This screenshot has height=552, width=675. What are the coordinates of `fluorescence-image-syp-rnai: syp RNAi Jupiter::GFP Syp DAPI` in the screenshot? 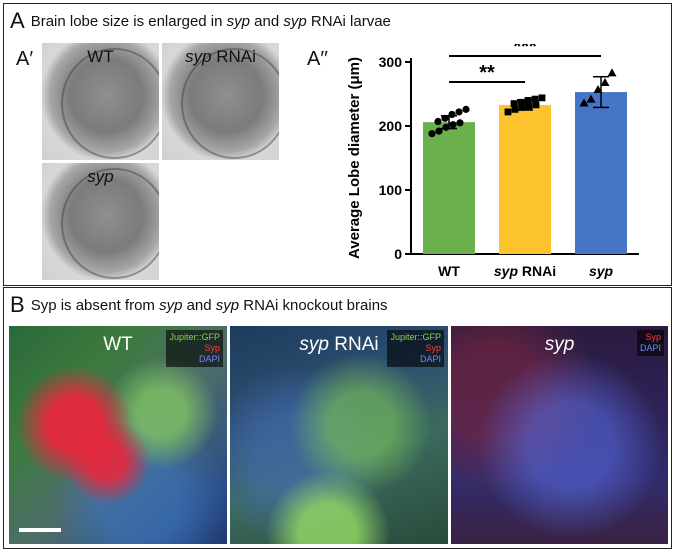 It's located at (339, 435).